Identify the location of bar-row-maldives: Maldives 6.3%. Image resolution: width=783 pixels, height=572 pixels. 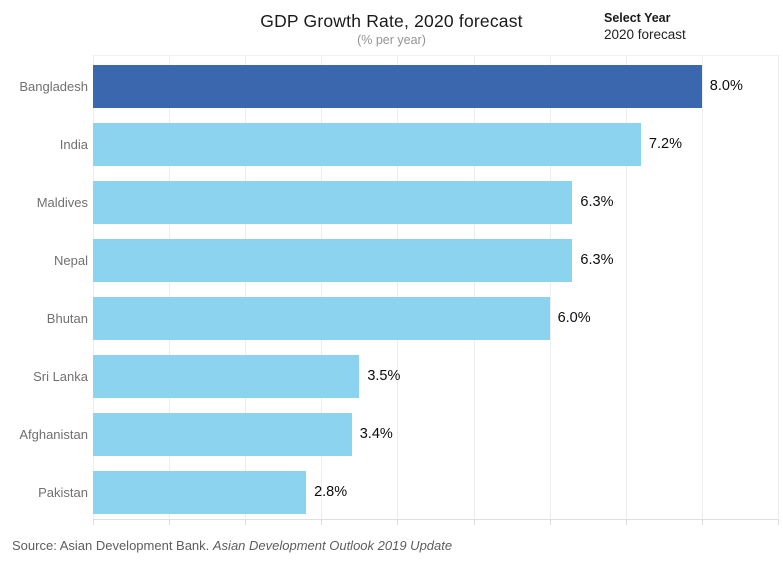
(391, 202).